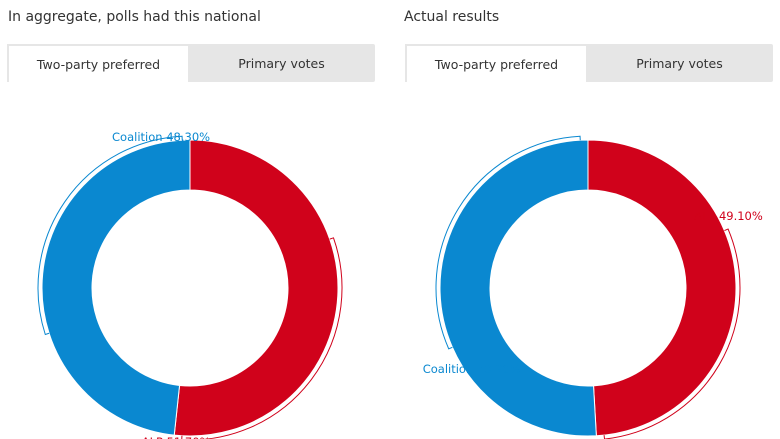 The image size is (780, 439). I want to click on panel-title: Actual results, so click(452, 17).